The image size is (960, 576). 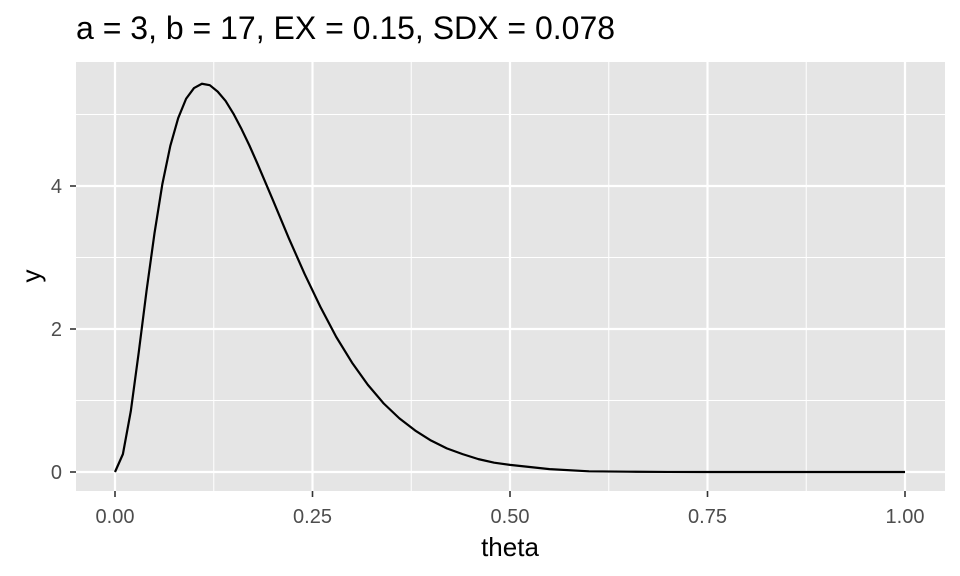 What do you see at coordinates (31, 276) in the screenshot?
I see `y-axis-title: y` at bounding box center [31, 276].